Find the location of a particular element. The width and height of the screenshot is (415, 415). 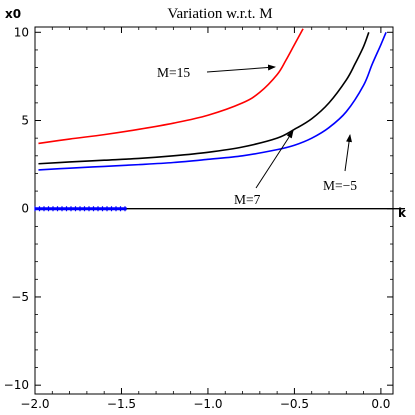

y-tick-label: −5 is located at coordinates (20, 297).